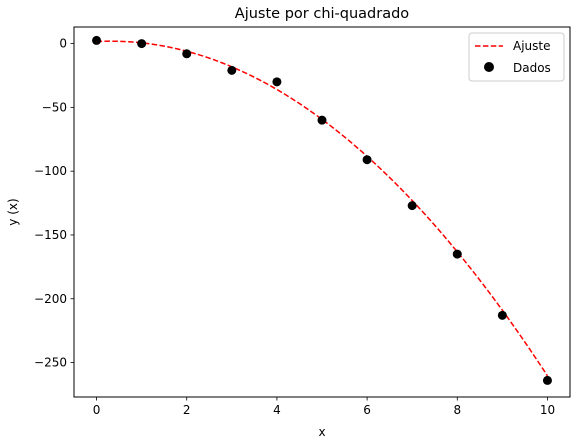 The width and height of the screenshot is (582, 442). I want to click on y-tick-label: −200, so click(50, 299).